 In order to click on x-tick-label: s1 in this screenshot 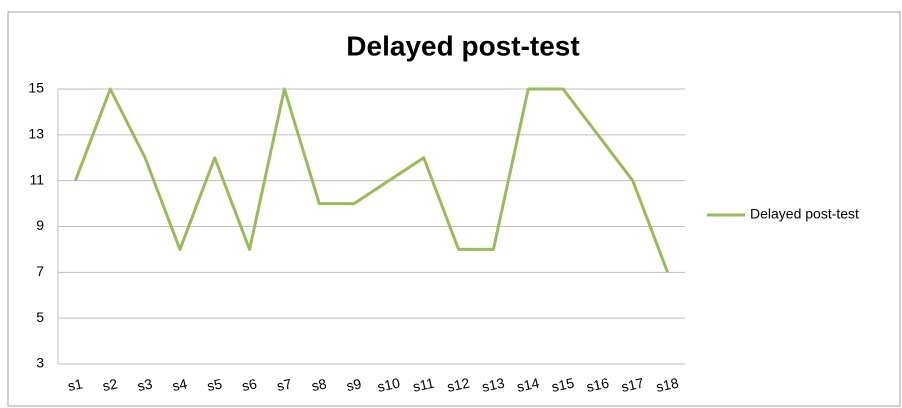, I will do `click(75, 384)`.